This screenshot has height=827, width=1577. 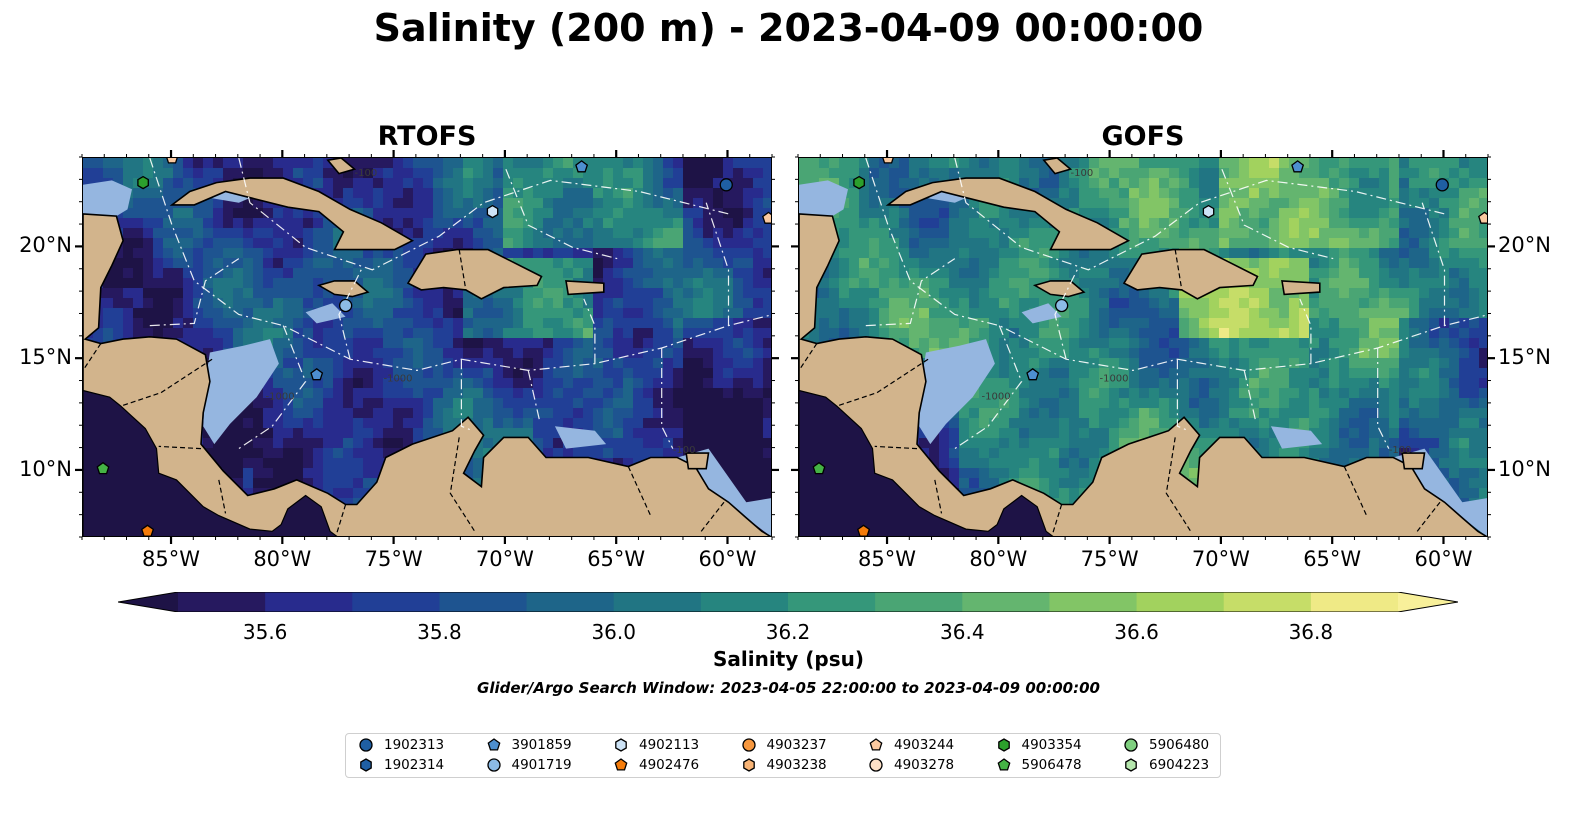 What do you see at coordinates (1311, 632) in the screenshot?
I see `colorbar-tick-label: 36.8` at bounding box center [1311, 632].